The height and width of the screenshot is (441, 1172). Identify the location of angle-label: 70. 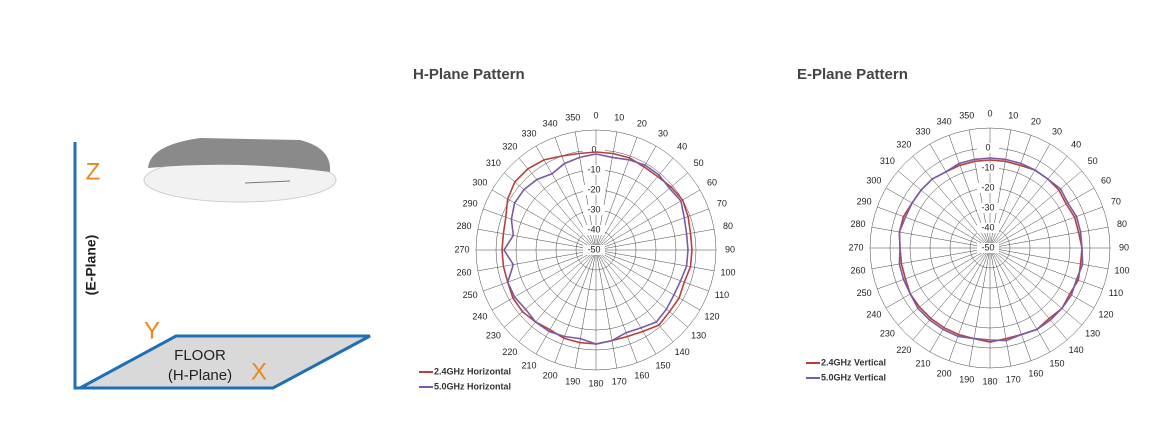
(1116, 202).